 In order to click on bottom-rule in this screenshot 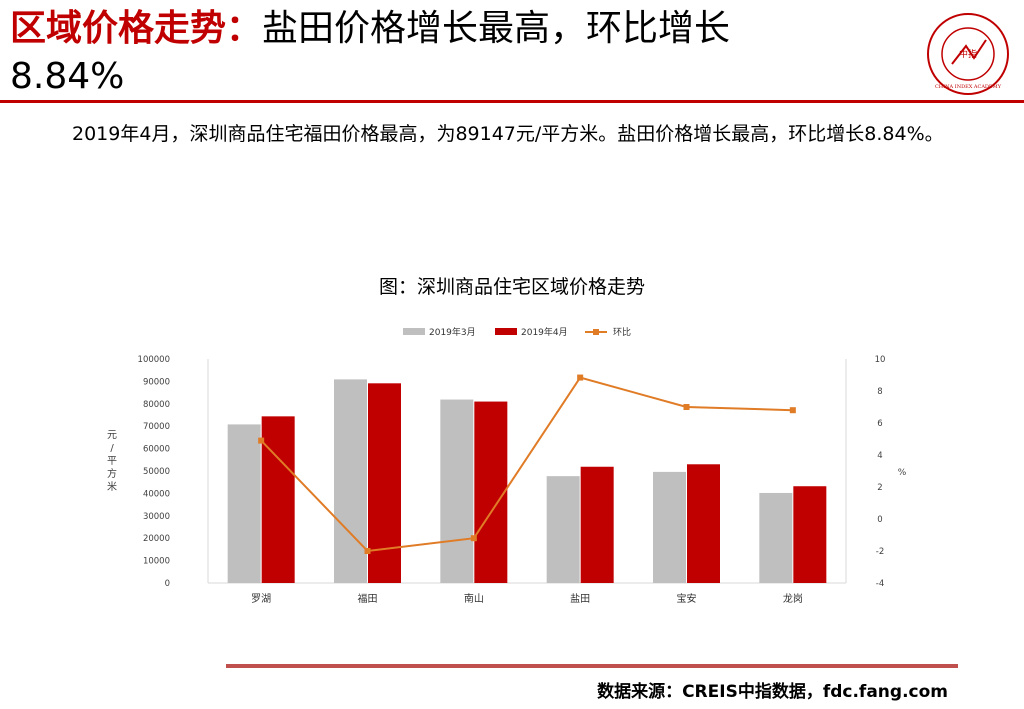, I will do `click(592, 666)`.